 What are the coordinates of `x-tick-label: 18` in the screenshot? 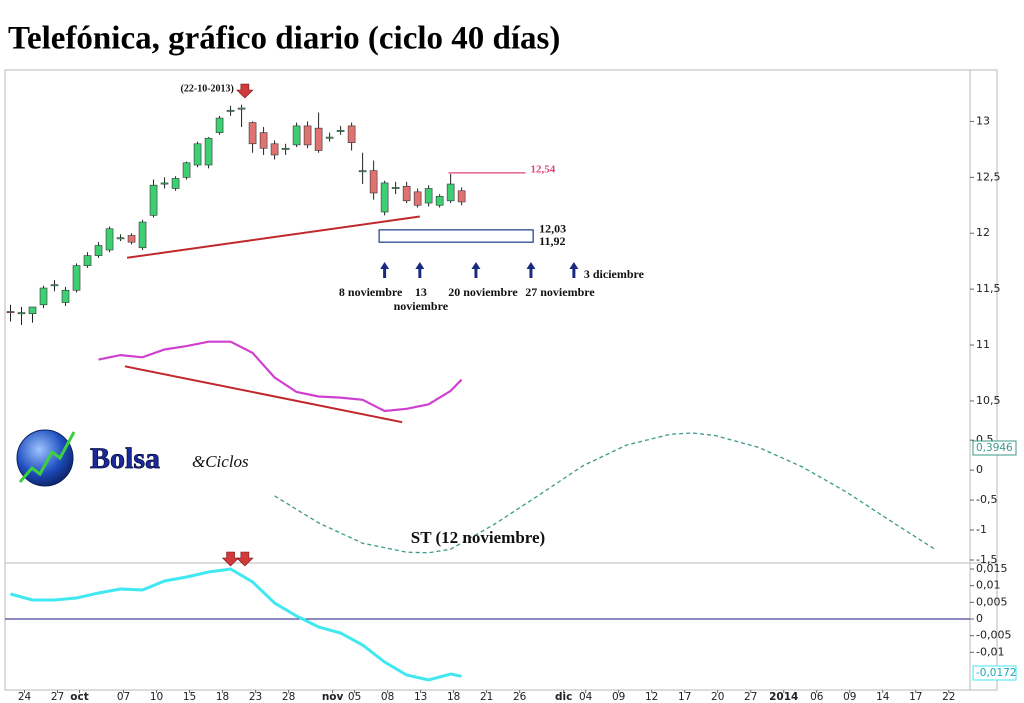 It's located at (222, 697).